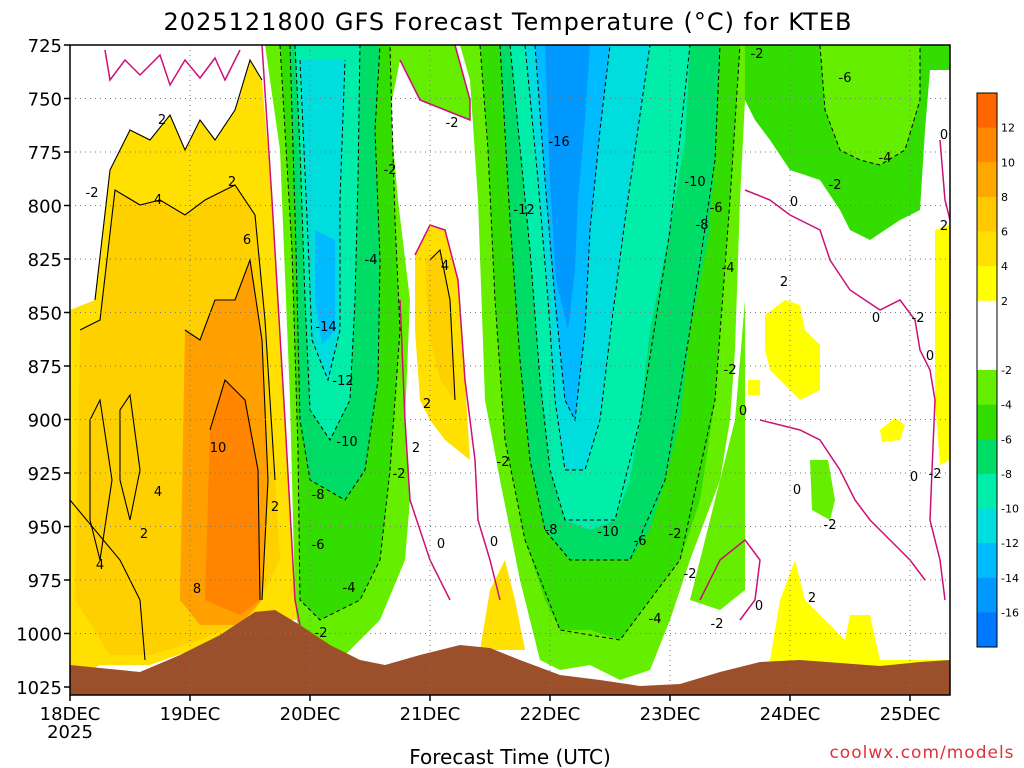  Describe the element at coordinates (45, 207) in the screenshot. I see `y-tick-label: 800` at that location.